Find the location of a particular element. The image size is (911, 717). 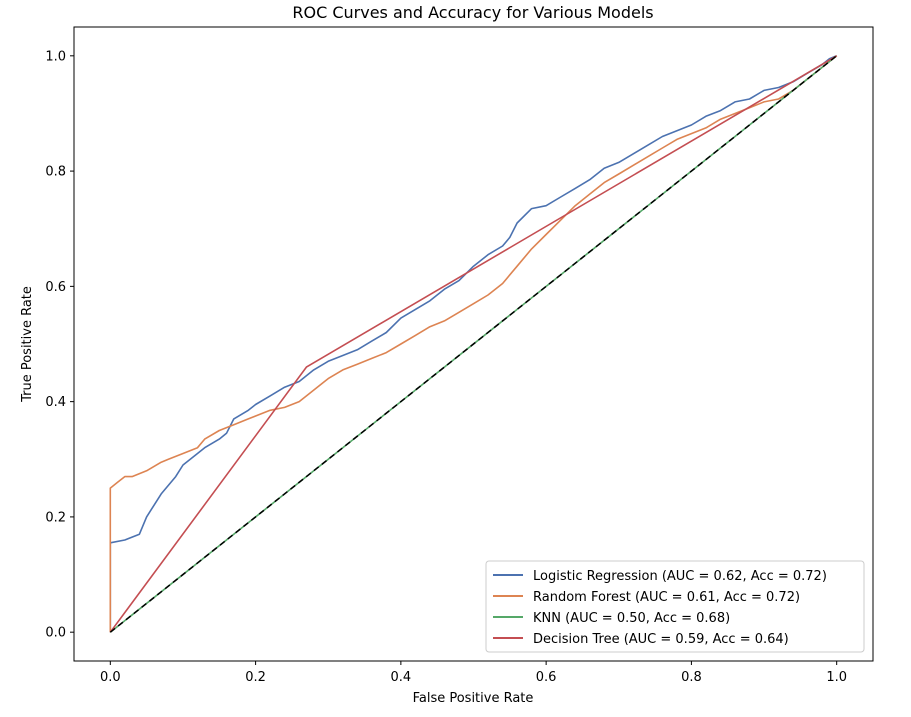

y-tick-label: 1.0 is located at coordinates (55, 56).